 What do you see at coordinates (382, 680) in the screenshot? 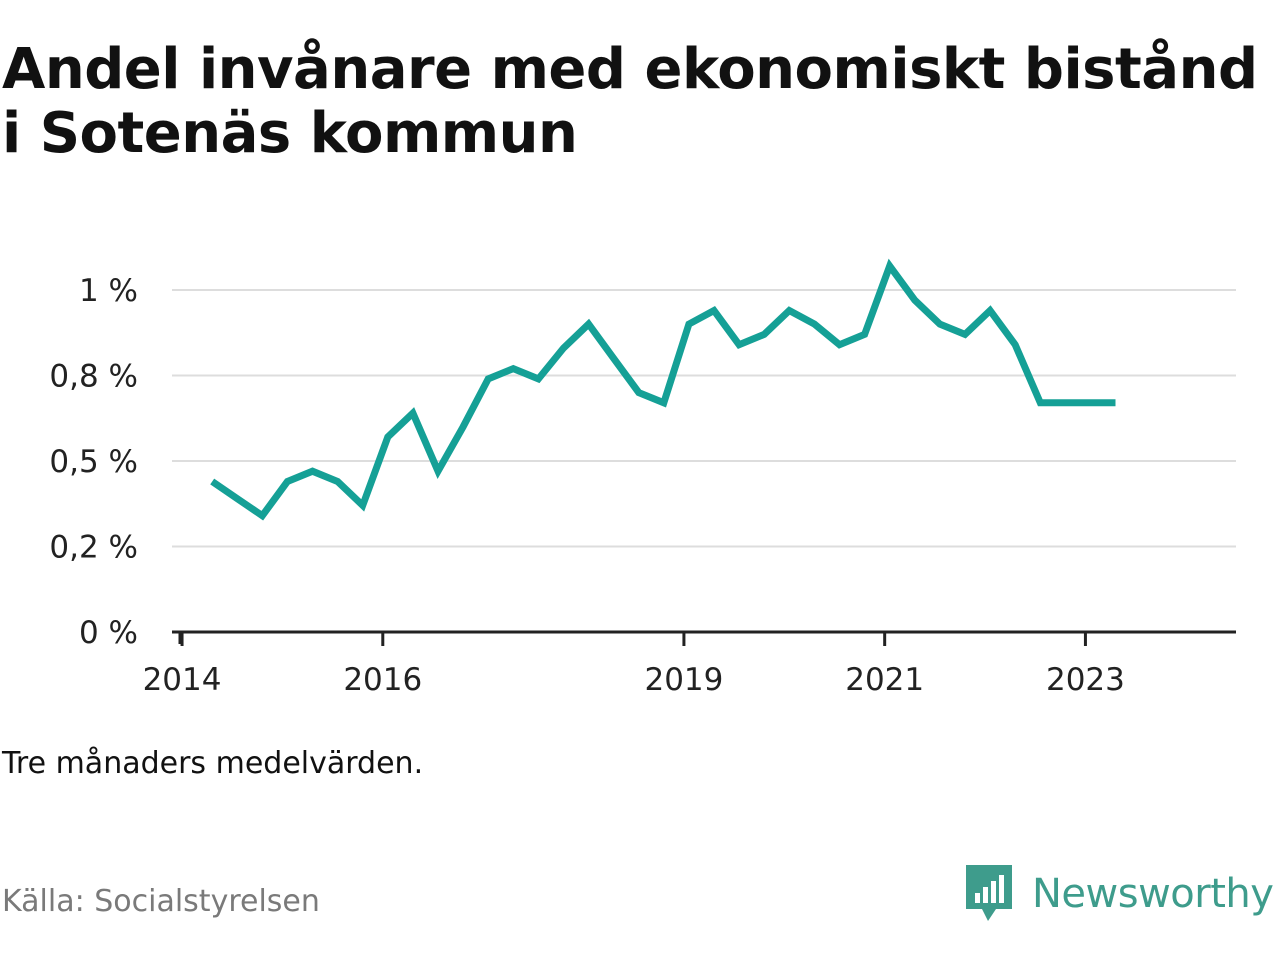
I see `x-tick-label: 2016` at bounding box center [382, 680].